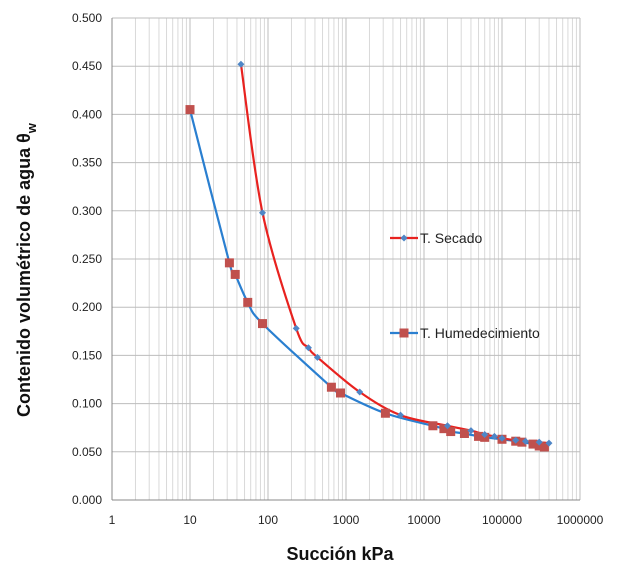 The height and width of the screenshot is (575, 620). Describe the element at coordinates (87, 114) in the screenshot. I see `y-tick-label: 0.400` at that location.